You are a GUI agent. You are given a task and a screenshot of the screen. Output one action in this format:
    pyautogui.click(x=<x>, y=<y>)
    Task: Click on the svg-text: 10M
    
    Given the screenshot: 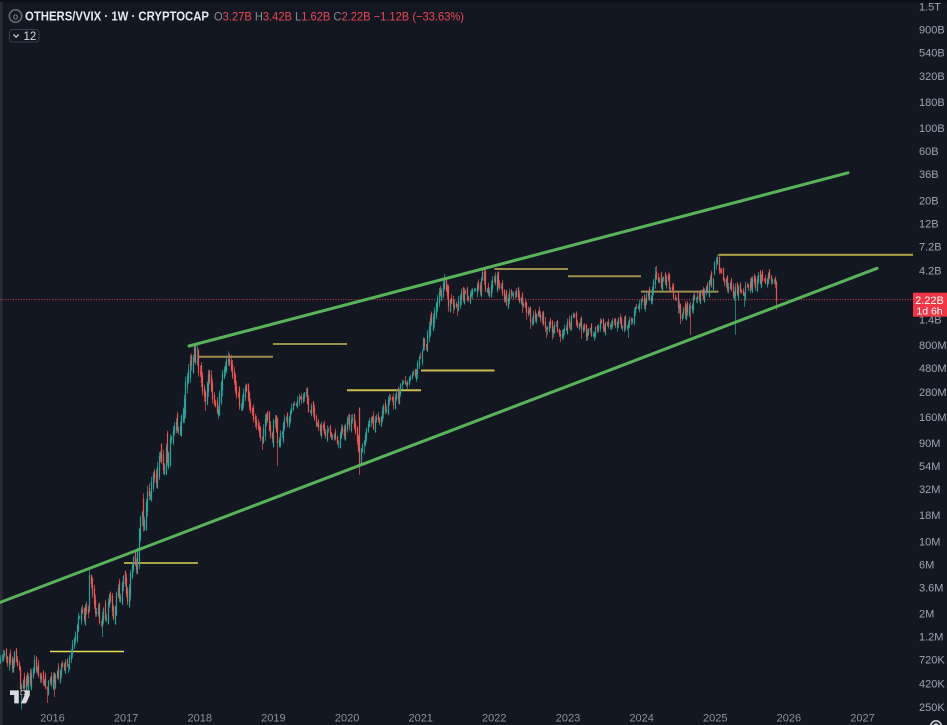 What is the action you would take?
    pyautogui.click(x=929, y=542)
    